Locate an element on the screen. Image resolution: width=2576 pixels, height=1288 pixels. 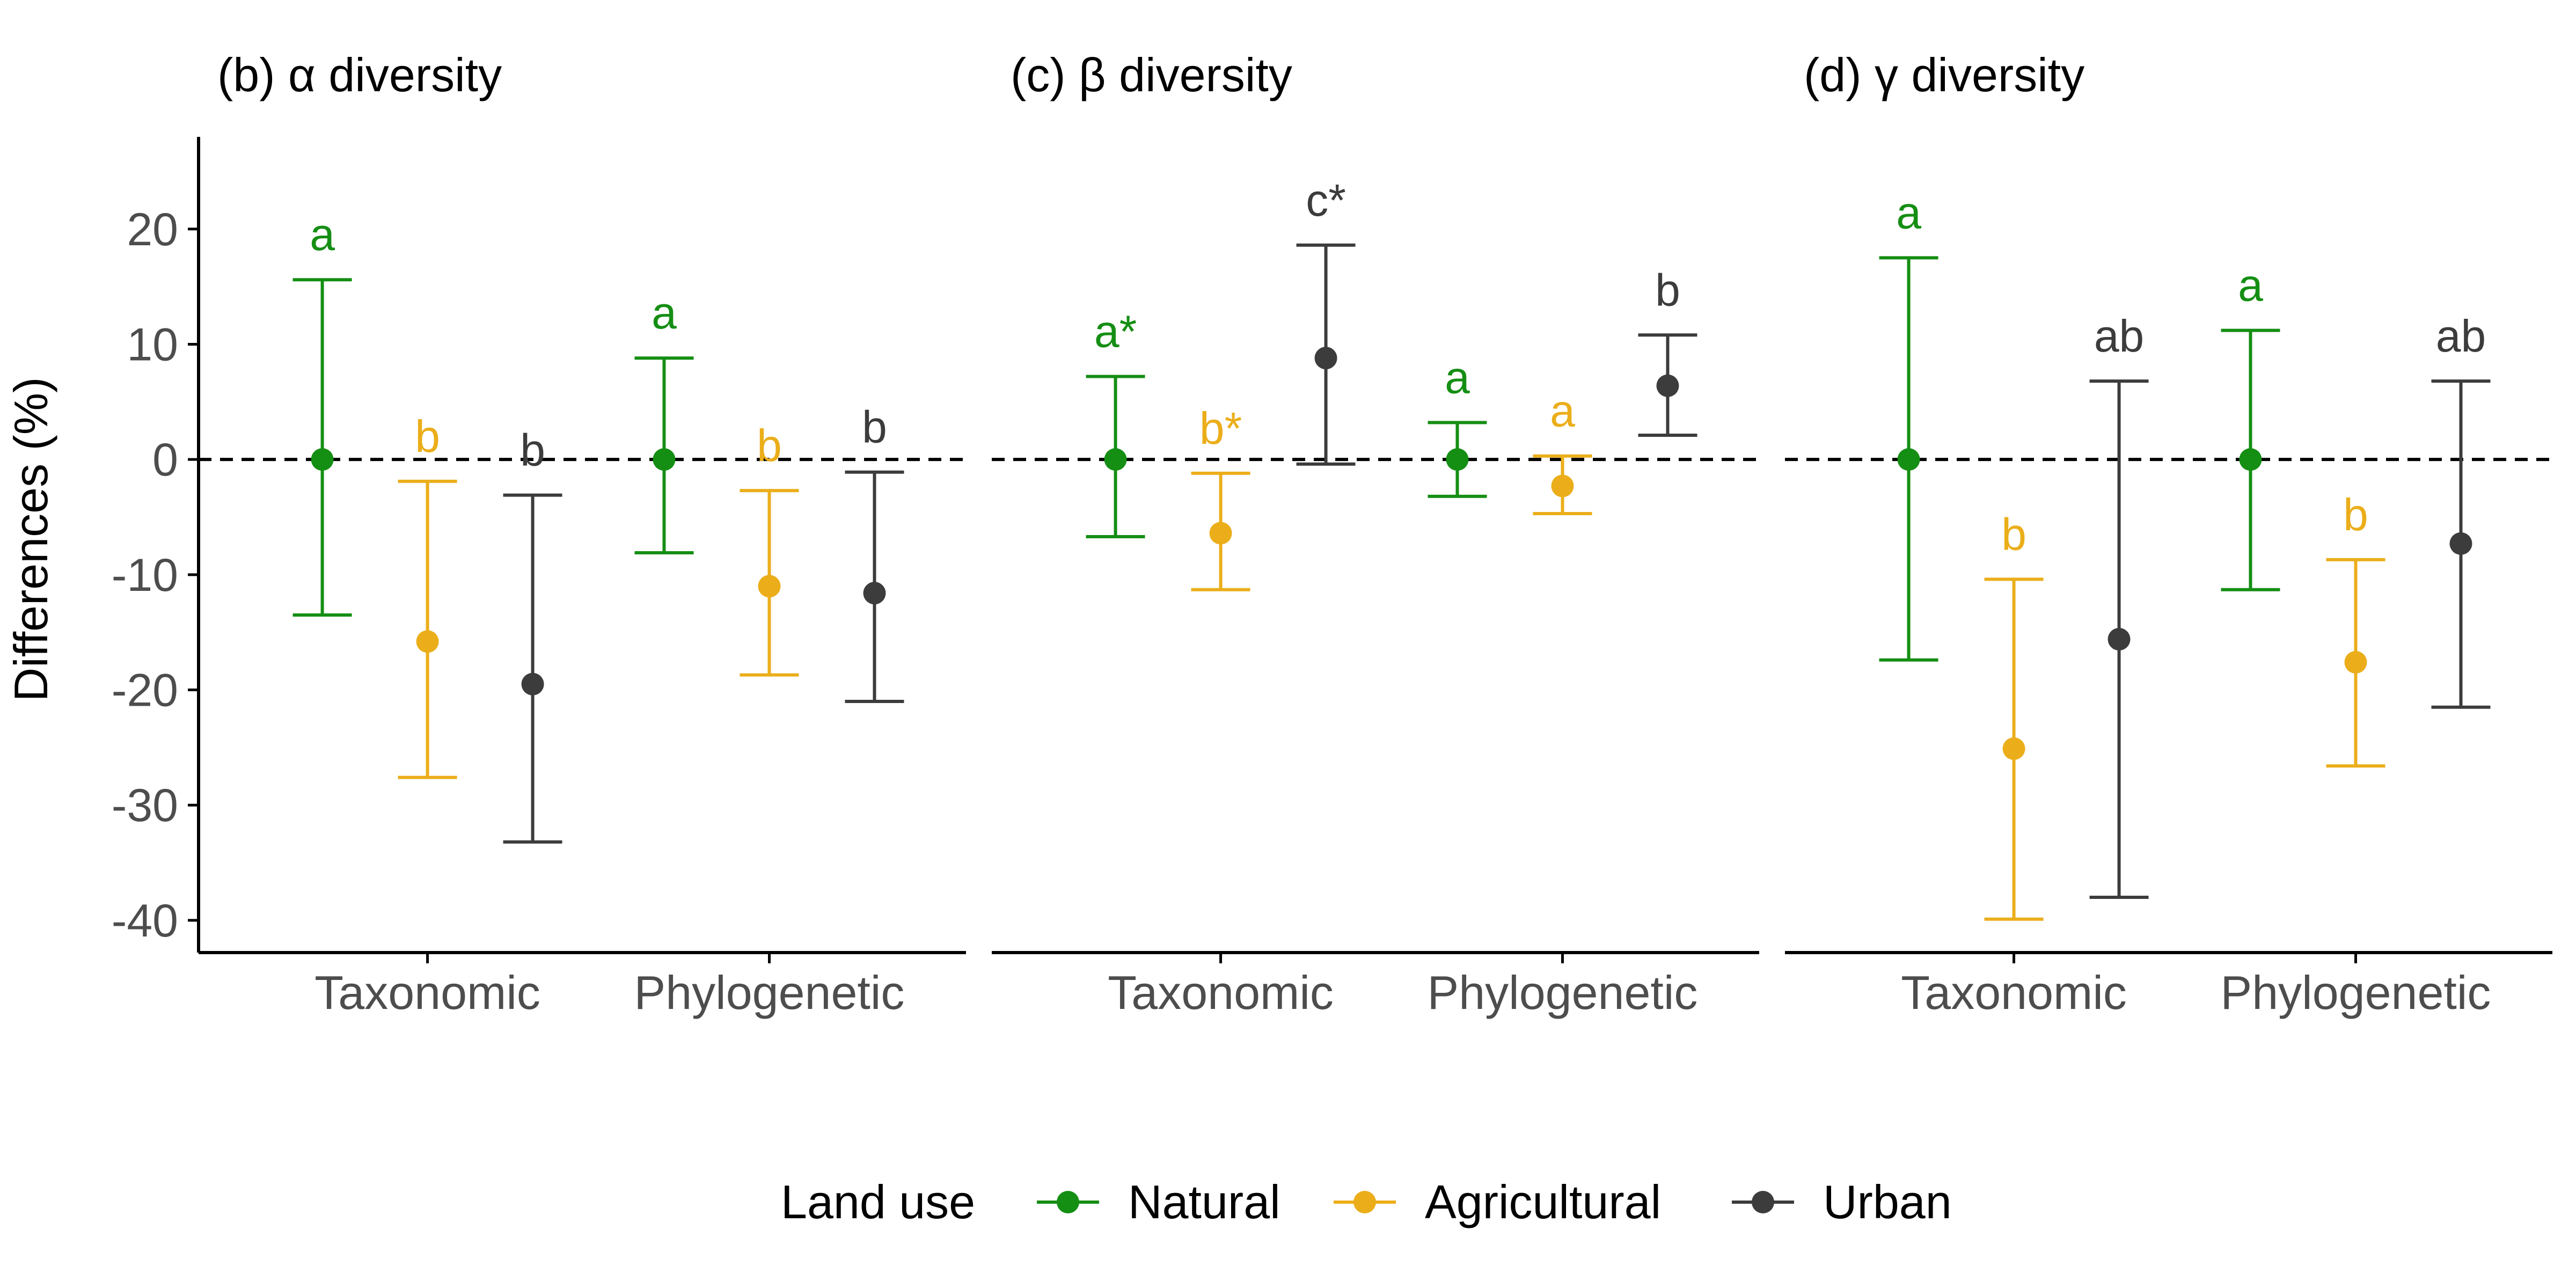
significance-label: c* is located at coordinates (1326, 200).